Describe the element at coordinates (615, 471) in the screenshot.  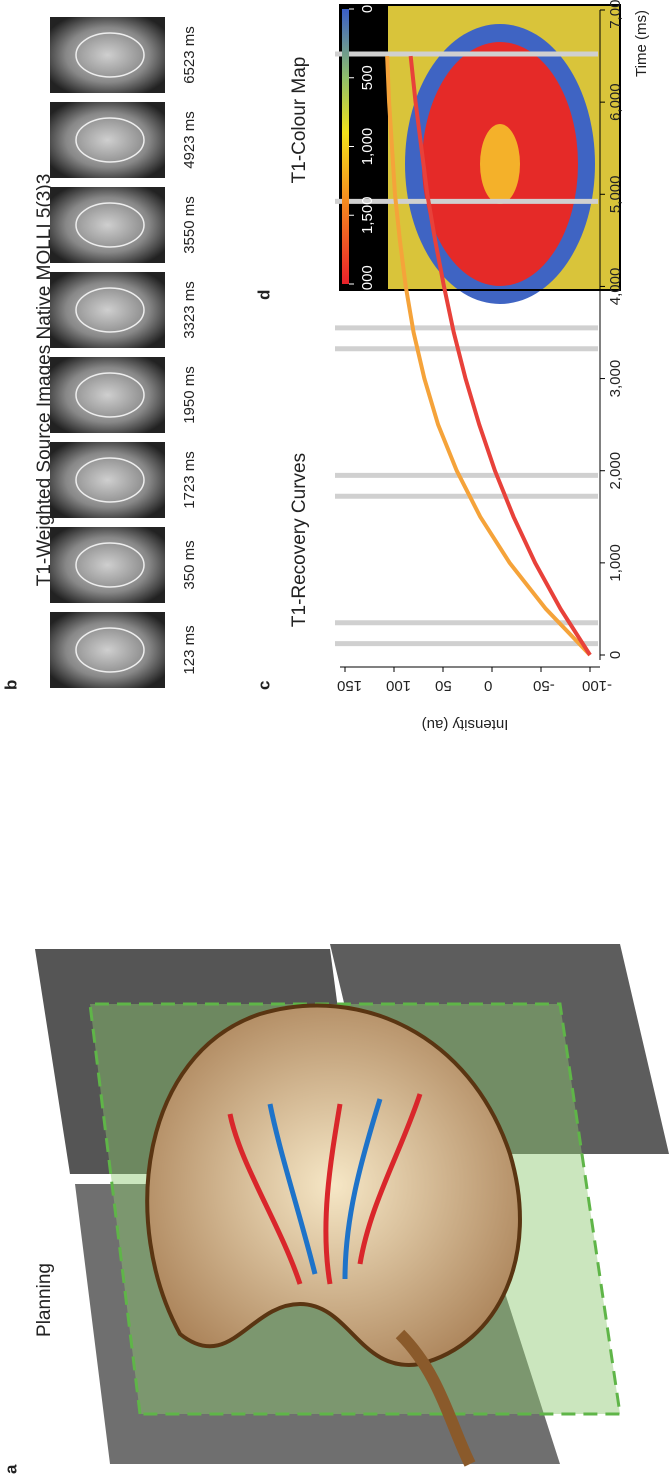
I see `x-tick-label: 2,000` at that location.